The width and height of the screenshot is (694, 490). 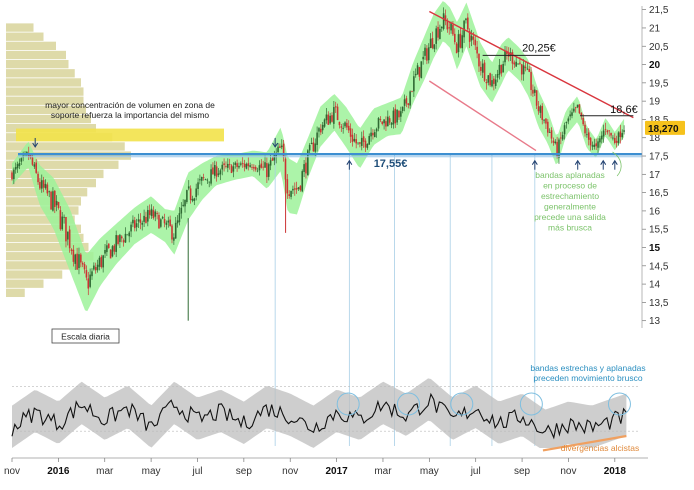 What do you see at coordinates (349, 162) in the screenshot?
I see `arrow-head` at bounding box center [349, 162].